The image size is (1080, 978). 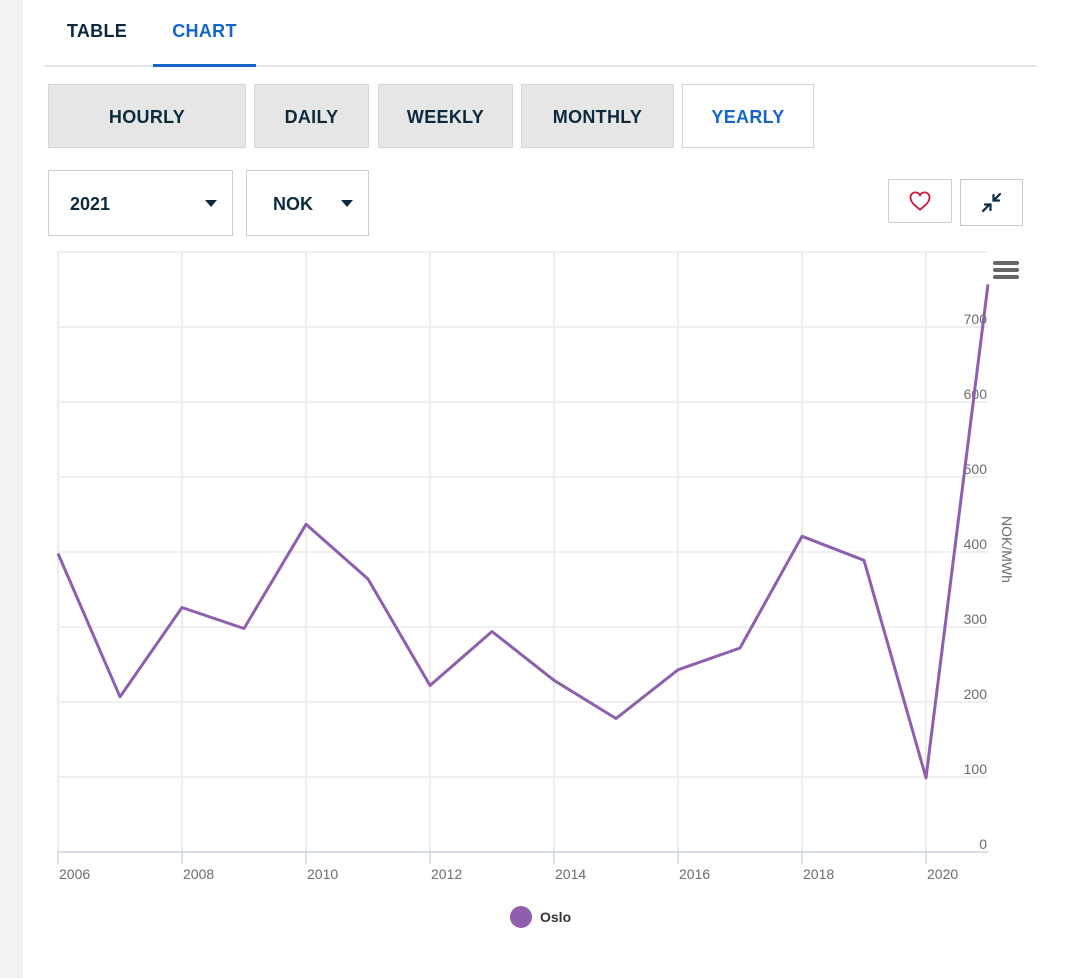 What do you see at coordinates (293, 204) in the screenshot?
I see `currency-select-value: NOK` at bounding box center [293, 204].